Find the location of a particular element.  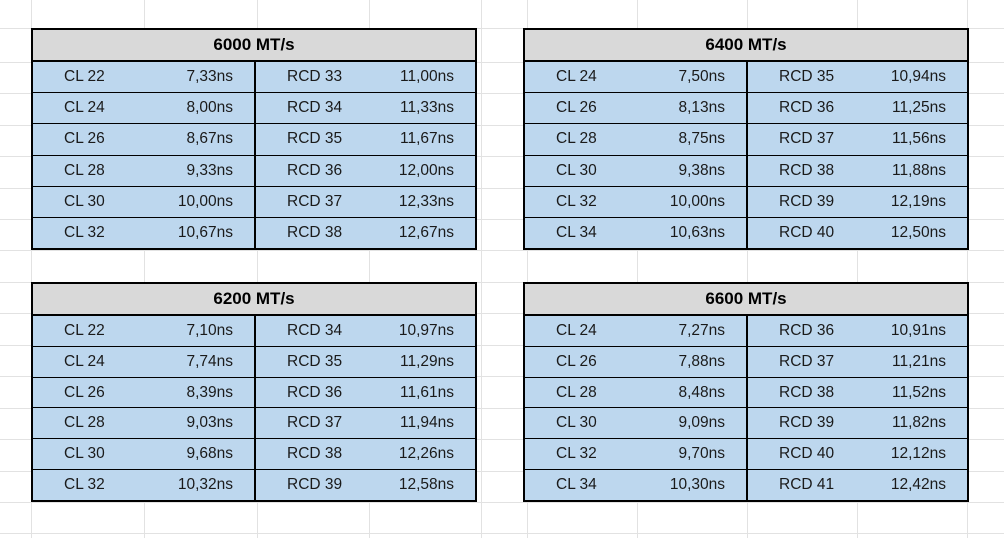

rcd-time-cell: 12,33ns is located at coordinates (426, 201).